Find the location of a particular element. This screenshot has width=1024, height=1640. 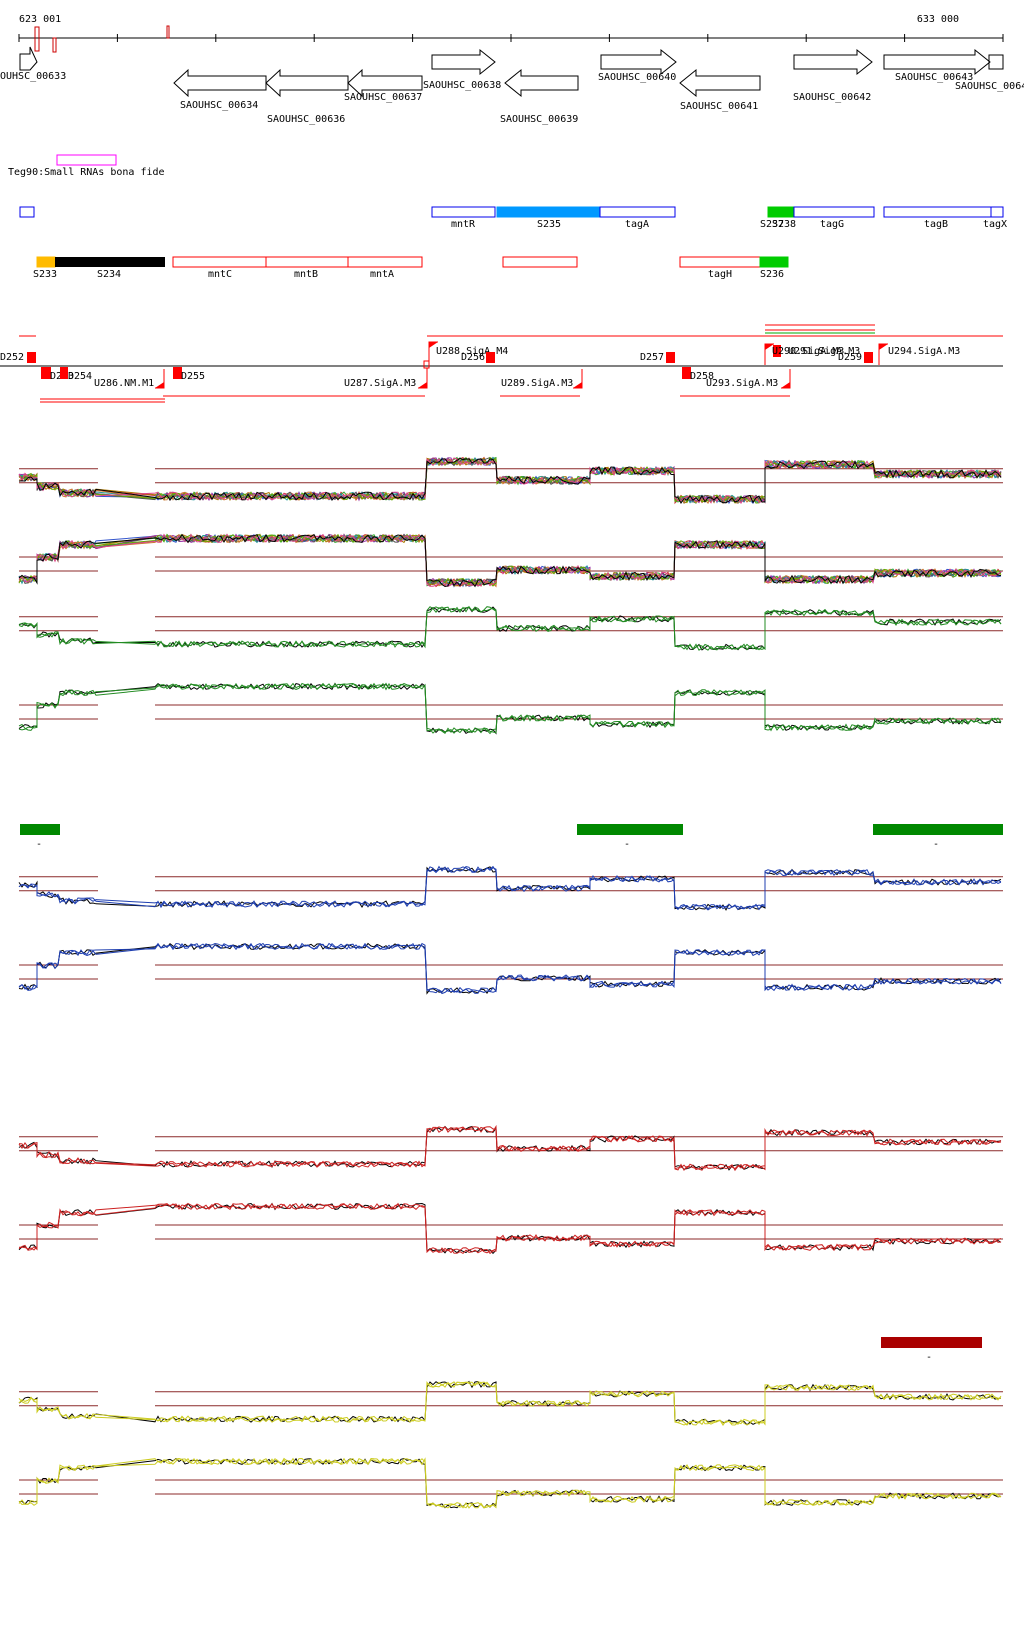

feature-label: tagB is located at coordinates (936, 224).